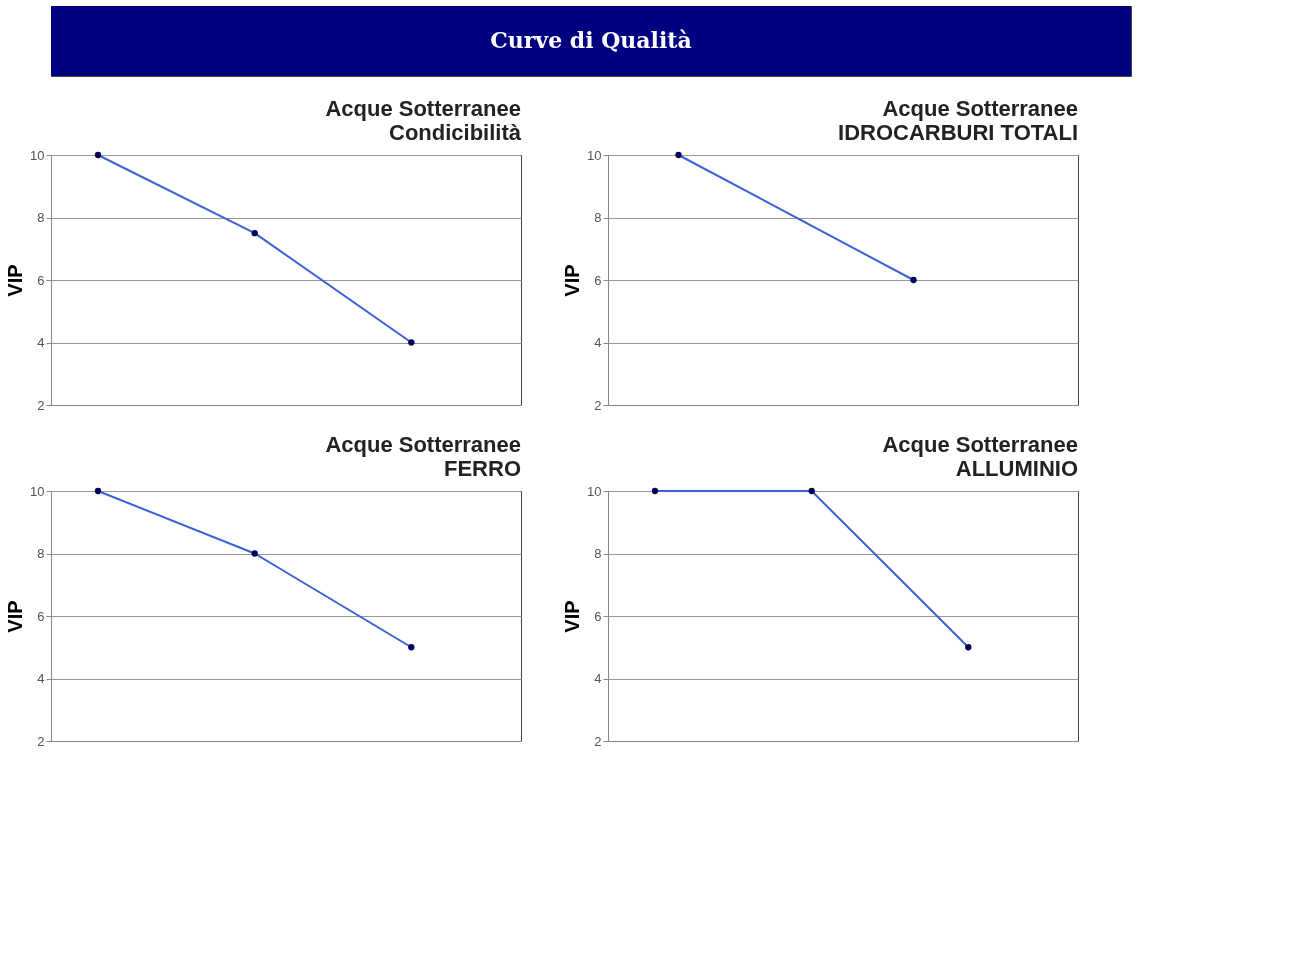 The image size is (1315, 977). What do you see at coordinates (591, 40) in the screenshot?
I see `text: Curve di Qualità` at bounding box center [591, 40].